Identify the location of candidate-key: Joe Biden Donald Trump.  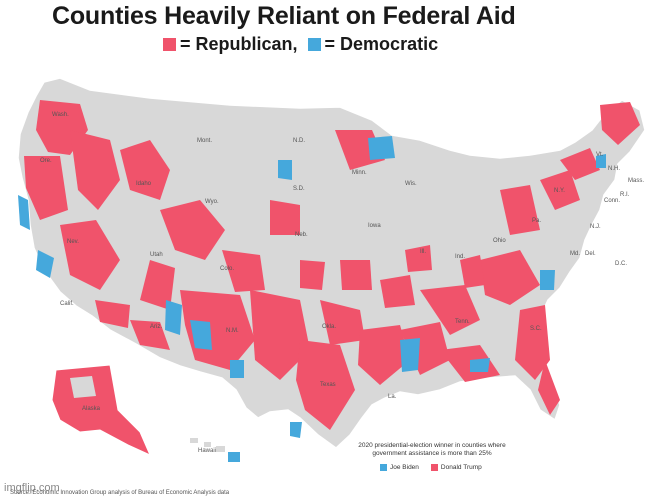
(431, 467).